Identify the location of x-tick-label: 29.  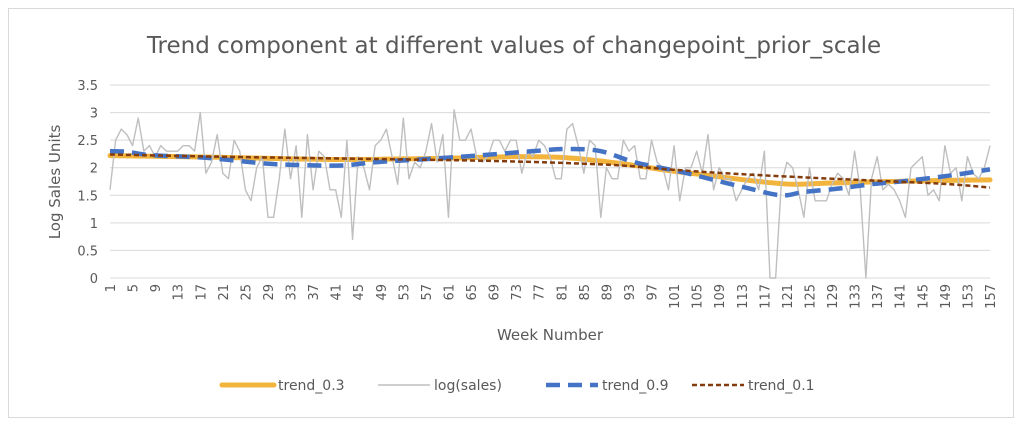
(269, 292).